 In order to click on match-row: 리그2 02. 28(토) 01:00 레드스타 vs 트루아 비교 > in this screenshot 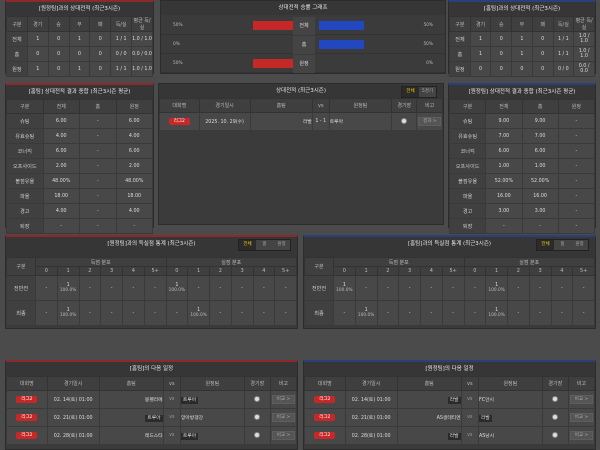, I will do `click(152, 435)`.